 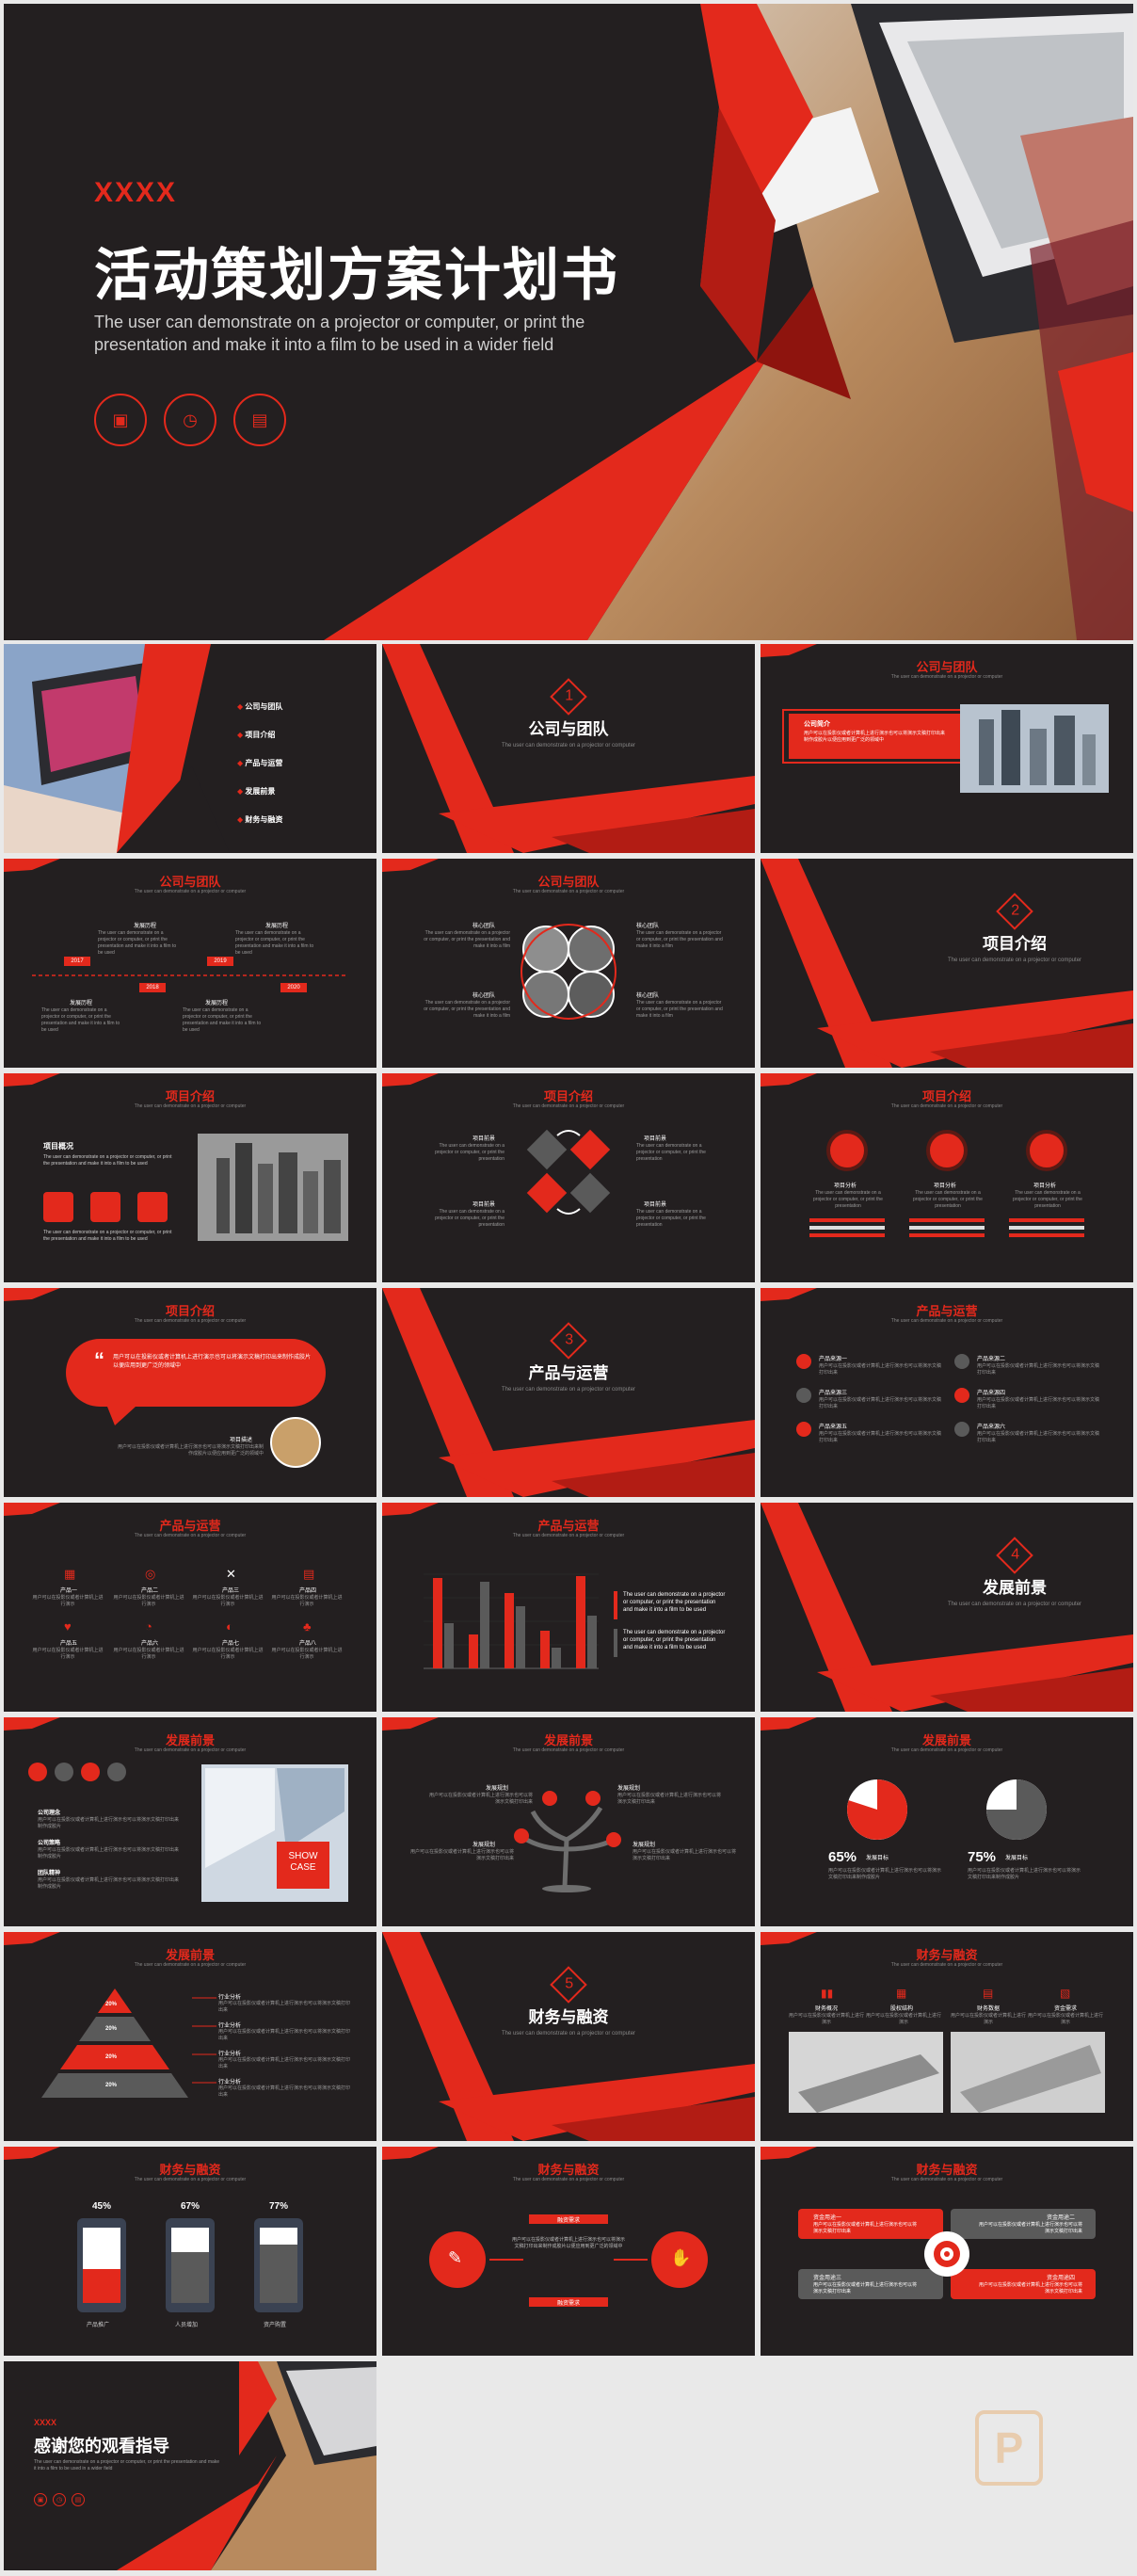 I want to click on toc-item: ◆ 产品与运营, so click(x=260, y=763).